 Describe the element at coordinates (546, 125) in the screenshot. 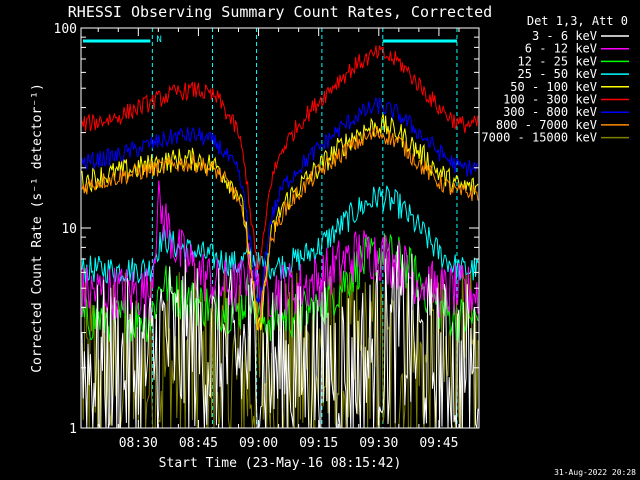

I see `legend-entry-label: 800 - 7000 keV` at that location.